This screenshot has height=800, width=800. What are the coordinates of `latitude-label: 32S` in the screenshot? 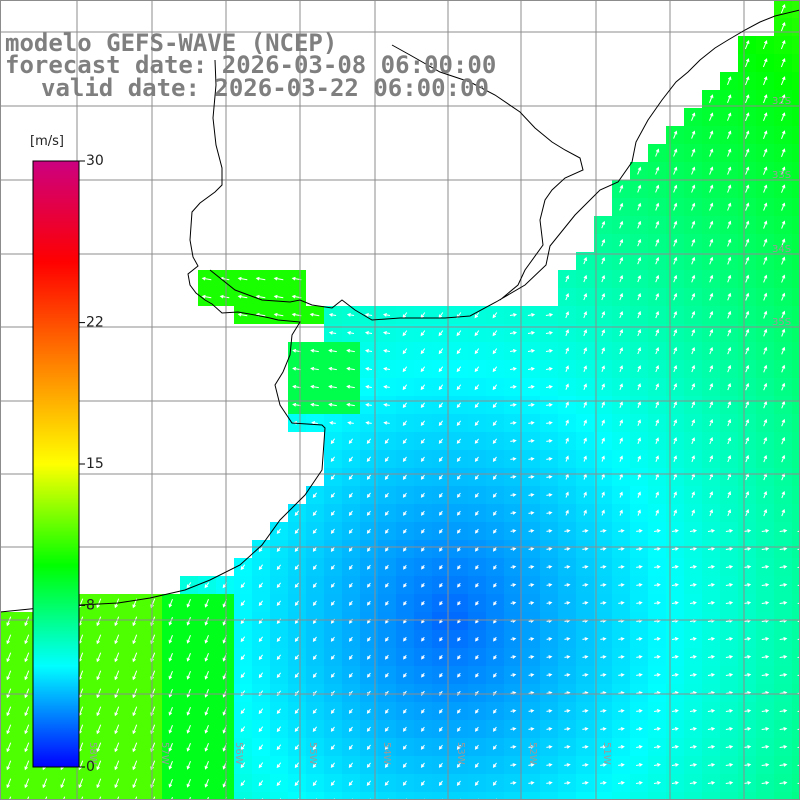 It's located at (781, 101).